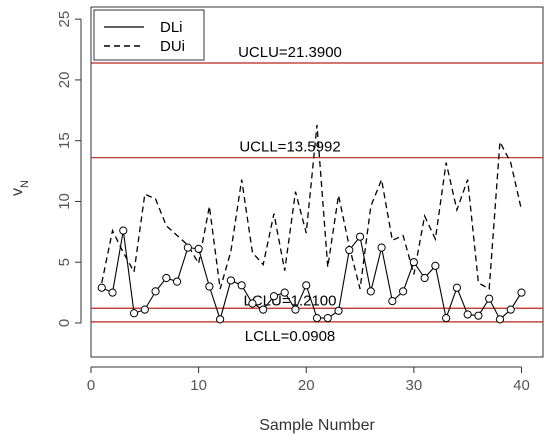 The image size is (550, 440). I want to click on legend-label-dui: DUi, so click(172, 46).